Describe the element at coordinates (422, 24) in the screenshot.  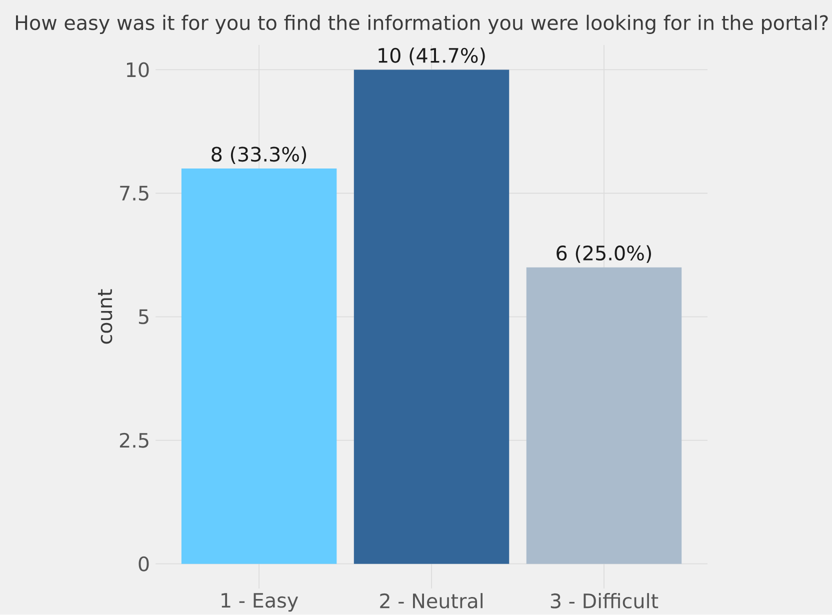
I see `chart-title: How easy was it for you to find the information you were looking for in the portal?` at that location.